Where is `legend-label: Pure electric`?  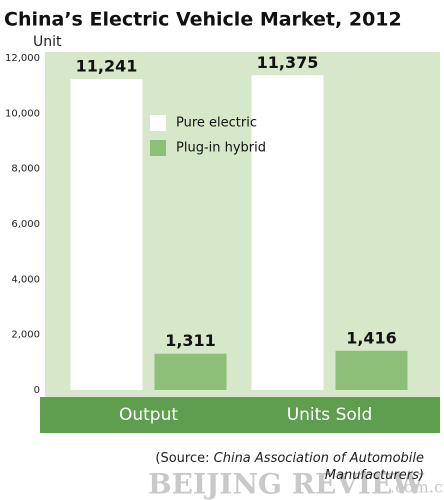 legend-label: Pure electric is located at coordinates (216, 123).